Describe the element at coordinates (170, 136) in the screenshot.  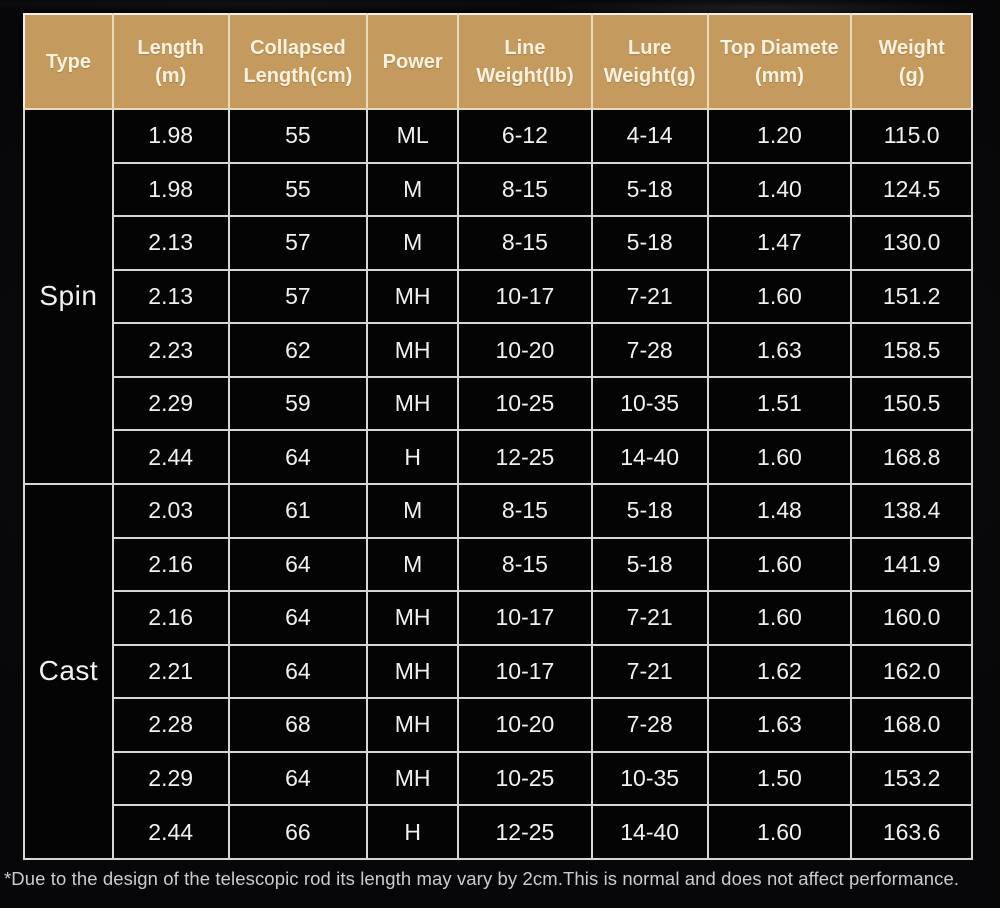
I see `cell-length: 1.98` at that location.